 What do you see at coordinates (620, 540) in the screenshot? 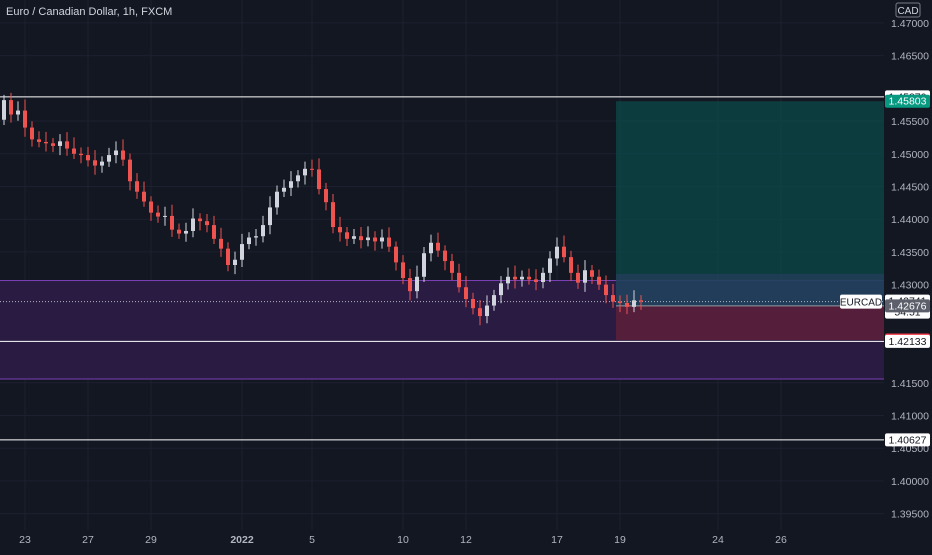
I see `x-tick-label: 19` at bounding box center [620, 540].